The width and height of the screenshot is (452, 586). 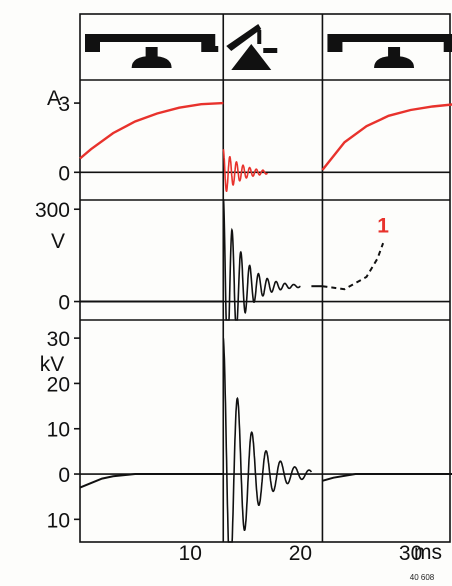 I want to click on x-unit-label: ms, so click(x=428, y=552).